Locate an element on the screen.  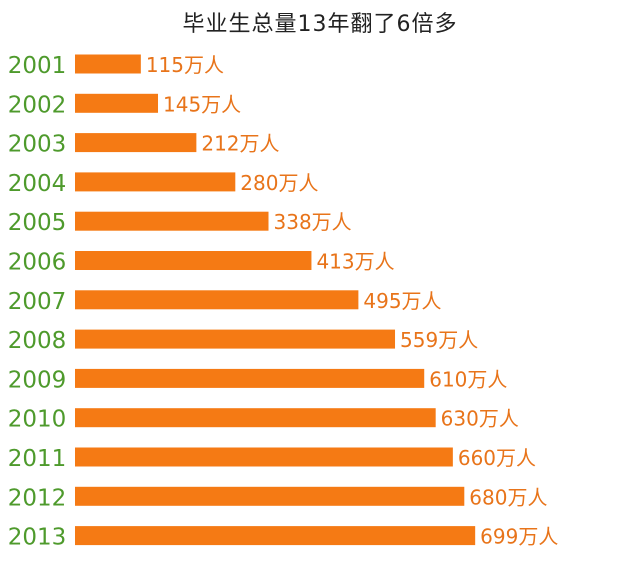
value-label: 413万人 is located at coordinates (355, 262).